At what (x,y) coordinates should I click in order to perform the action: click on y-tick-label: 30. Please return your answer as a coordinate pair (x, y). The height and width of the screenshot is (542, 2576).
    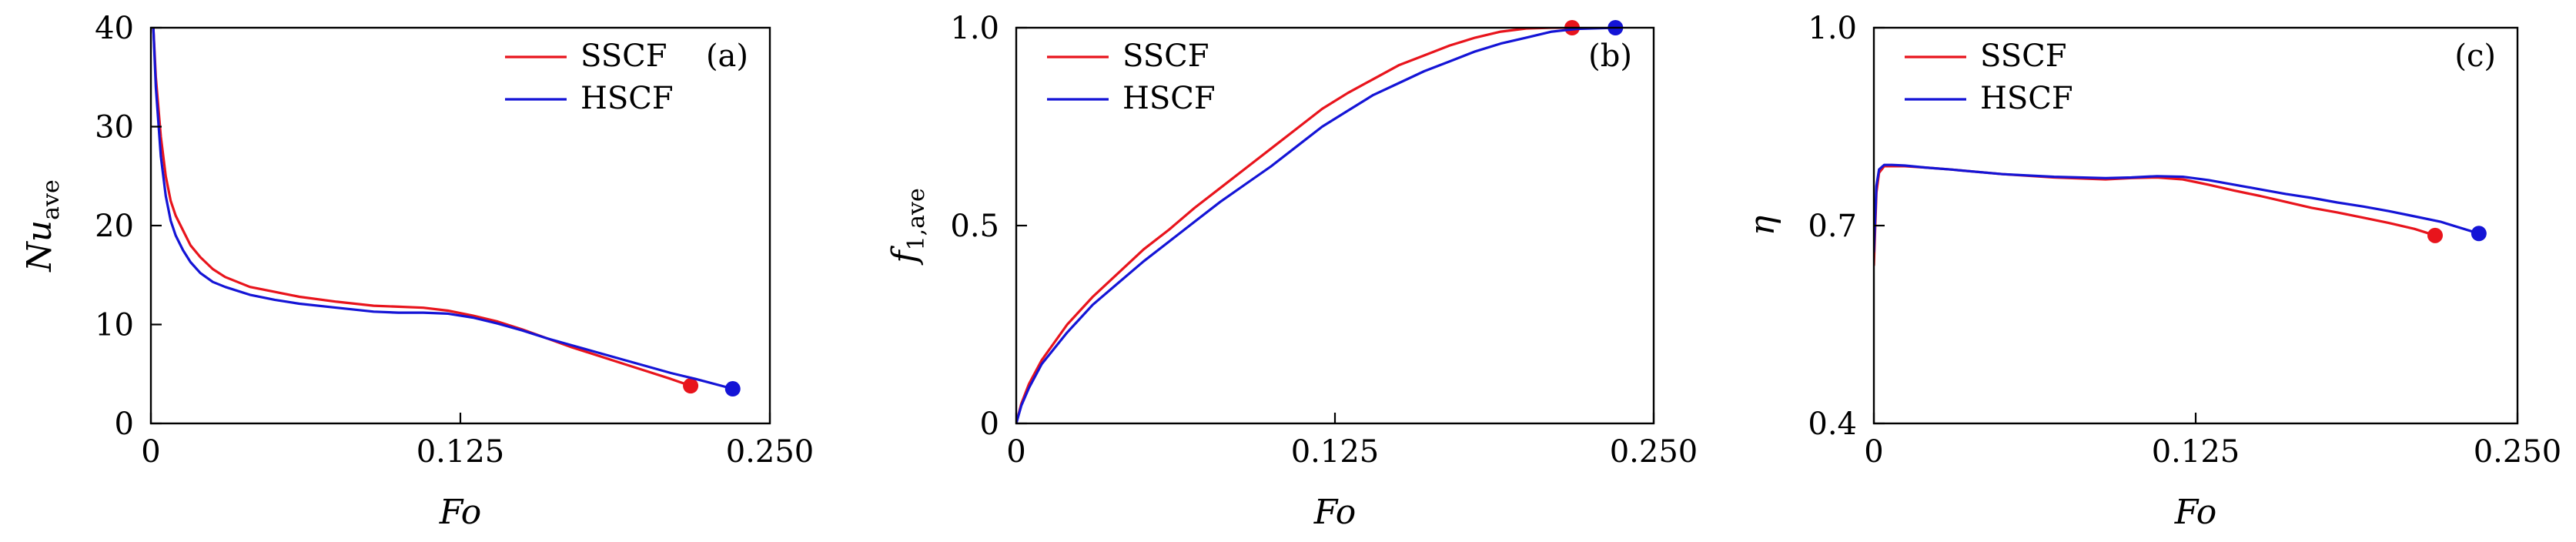
    Looking at the image, I should click on (114, 128).